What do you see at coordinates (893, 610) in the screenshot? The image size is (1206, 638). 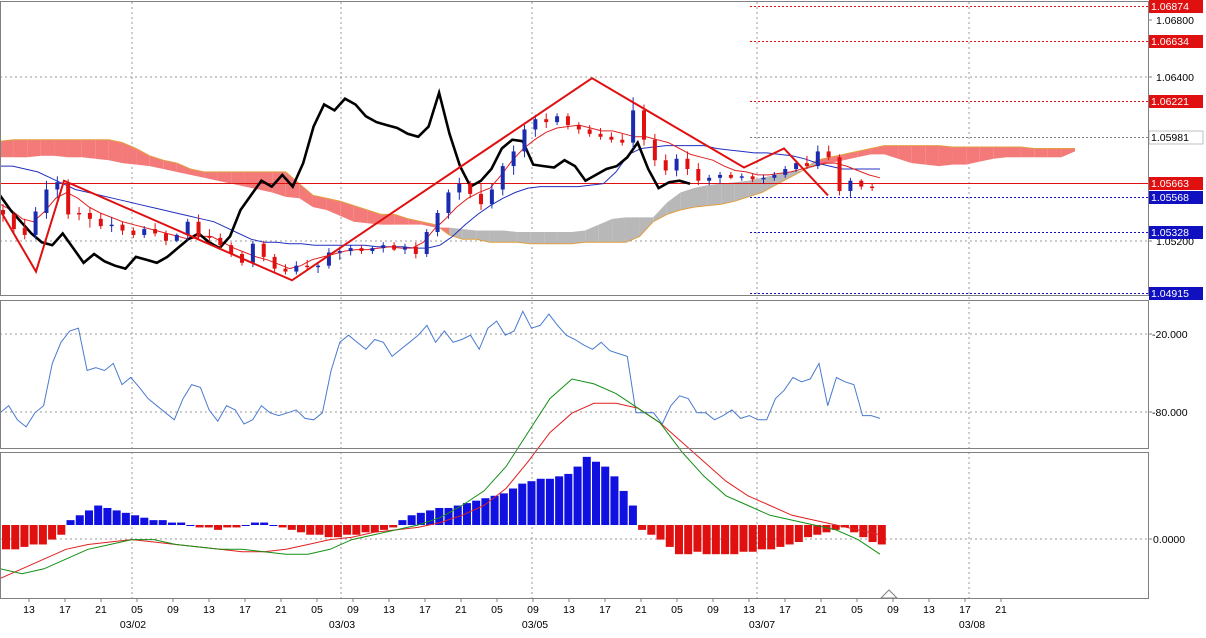 I see `x-tick-label-24: 09` at bounding box center [893, 610].